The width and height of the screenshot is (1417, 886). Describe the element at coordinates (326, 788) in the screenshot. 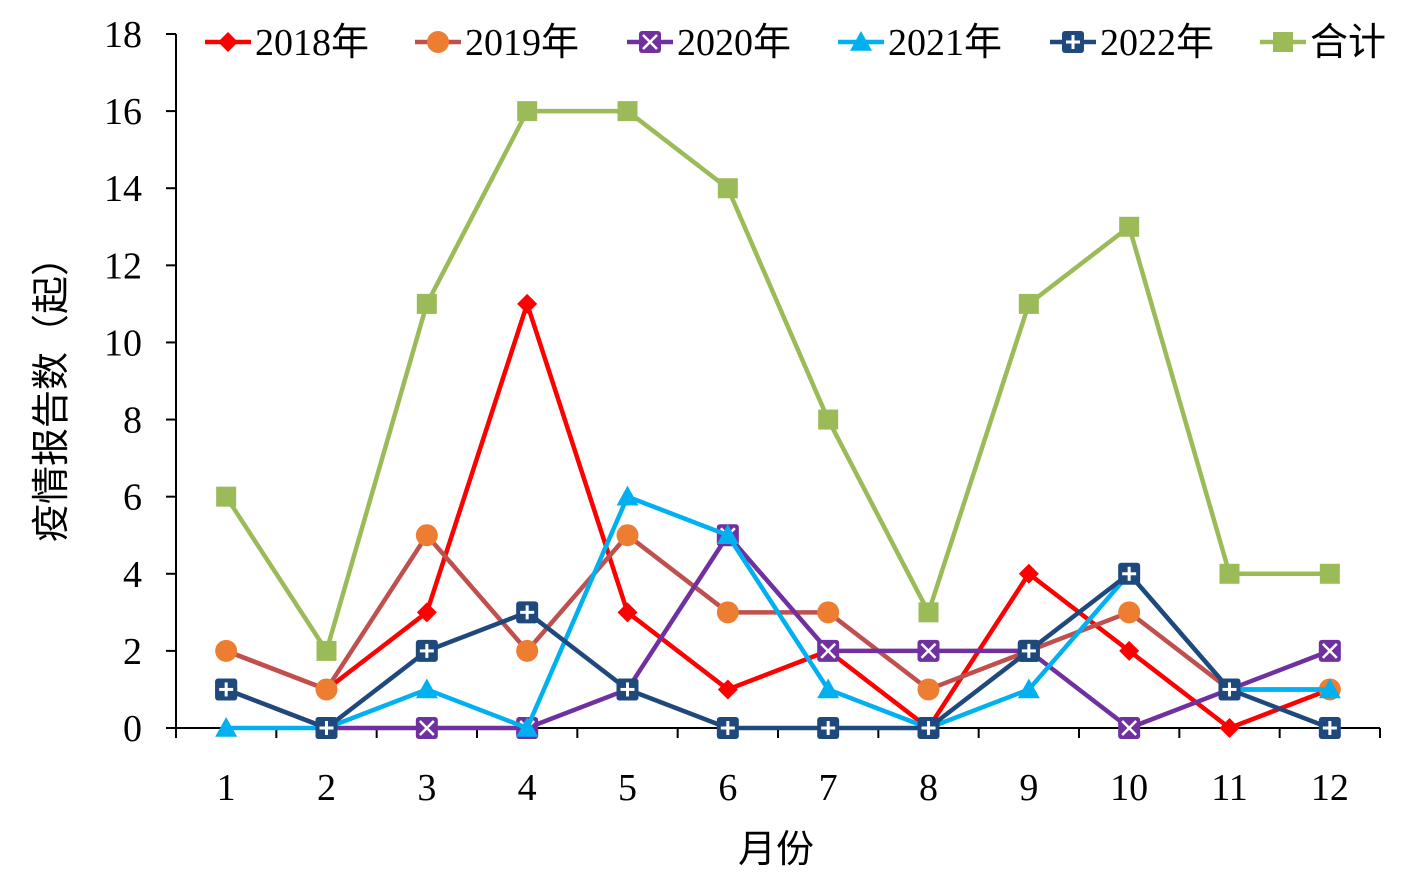

I see `x-tick-label: 2` at that location.